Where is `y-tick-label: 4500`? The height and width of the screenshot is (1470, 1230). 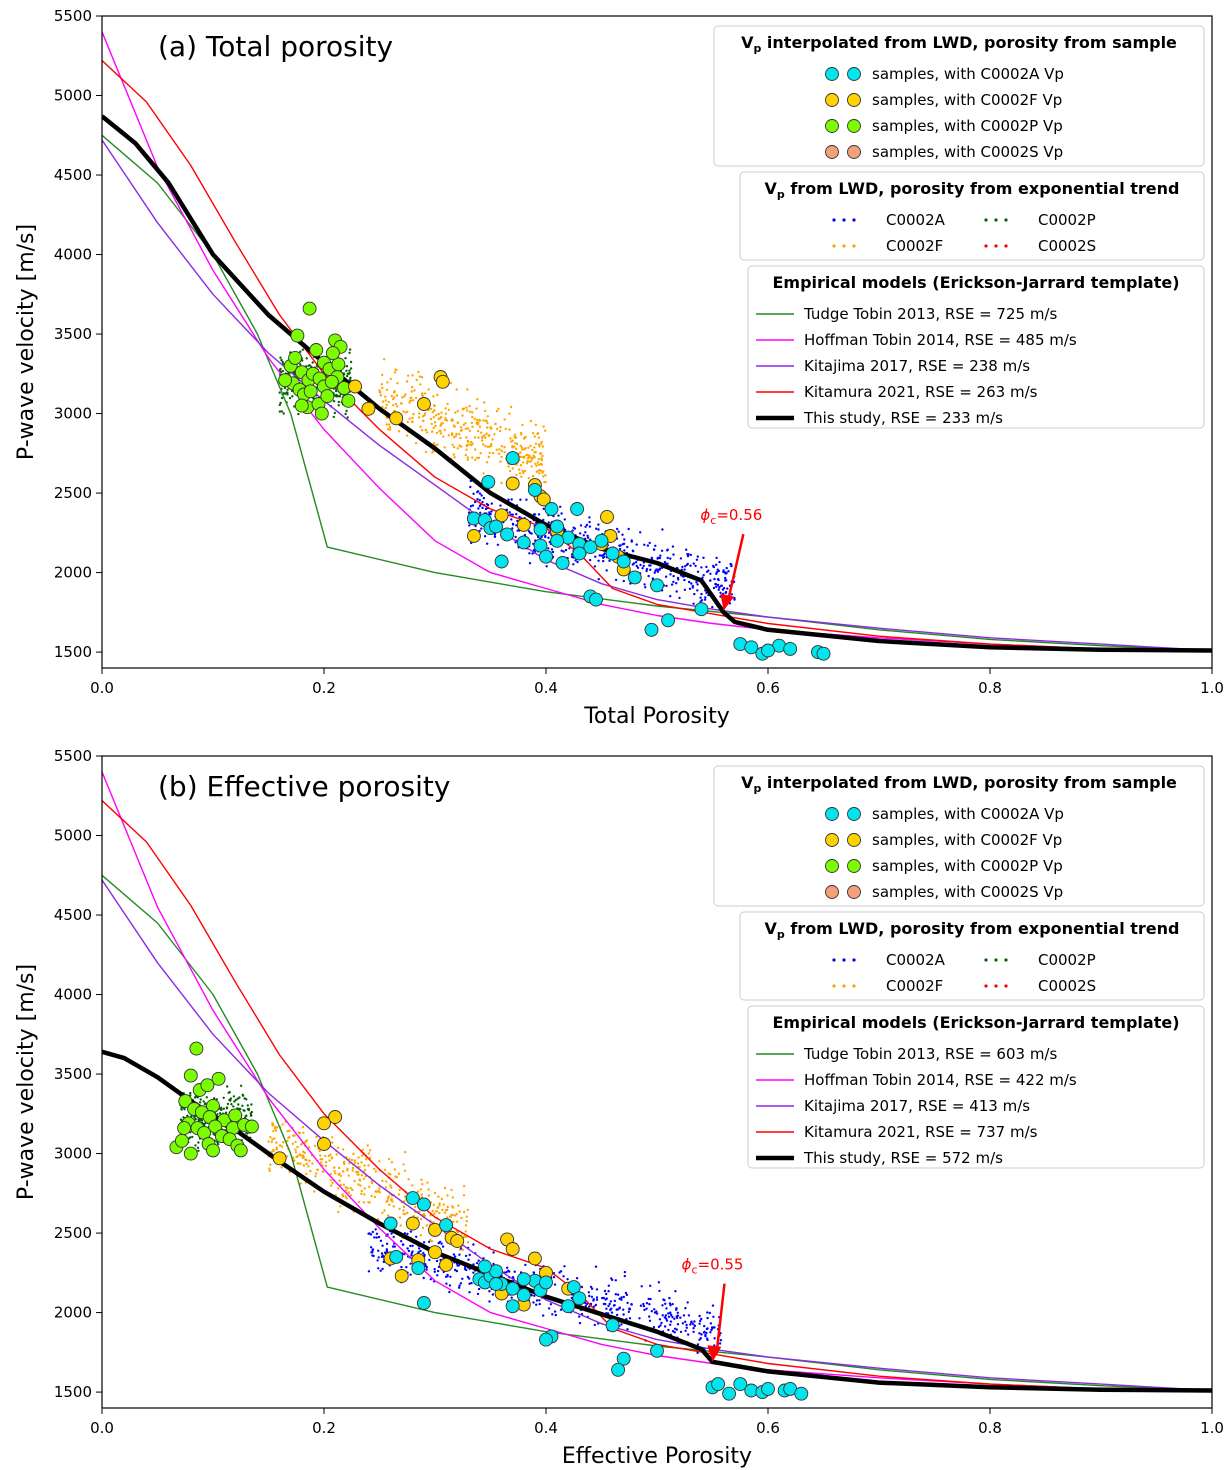 y-tick-label: 4500 is located at coordinates (73, 915).